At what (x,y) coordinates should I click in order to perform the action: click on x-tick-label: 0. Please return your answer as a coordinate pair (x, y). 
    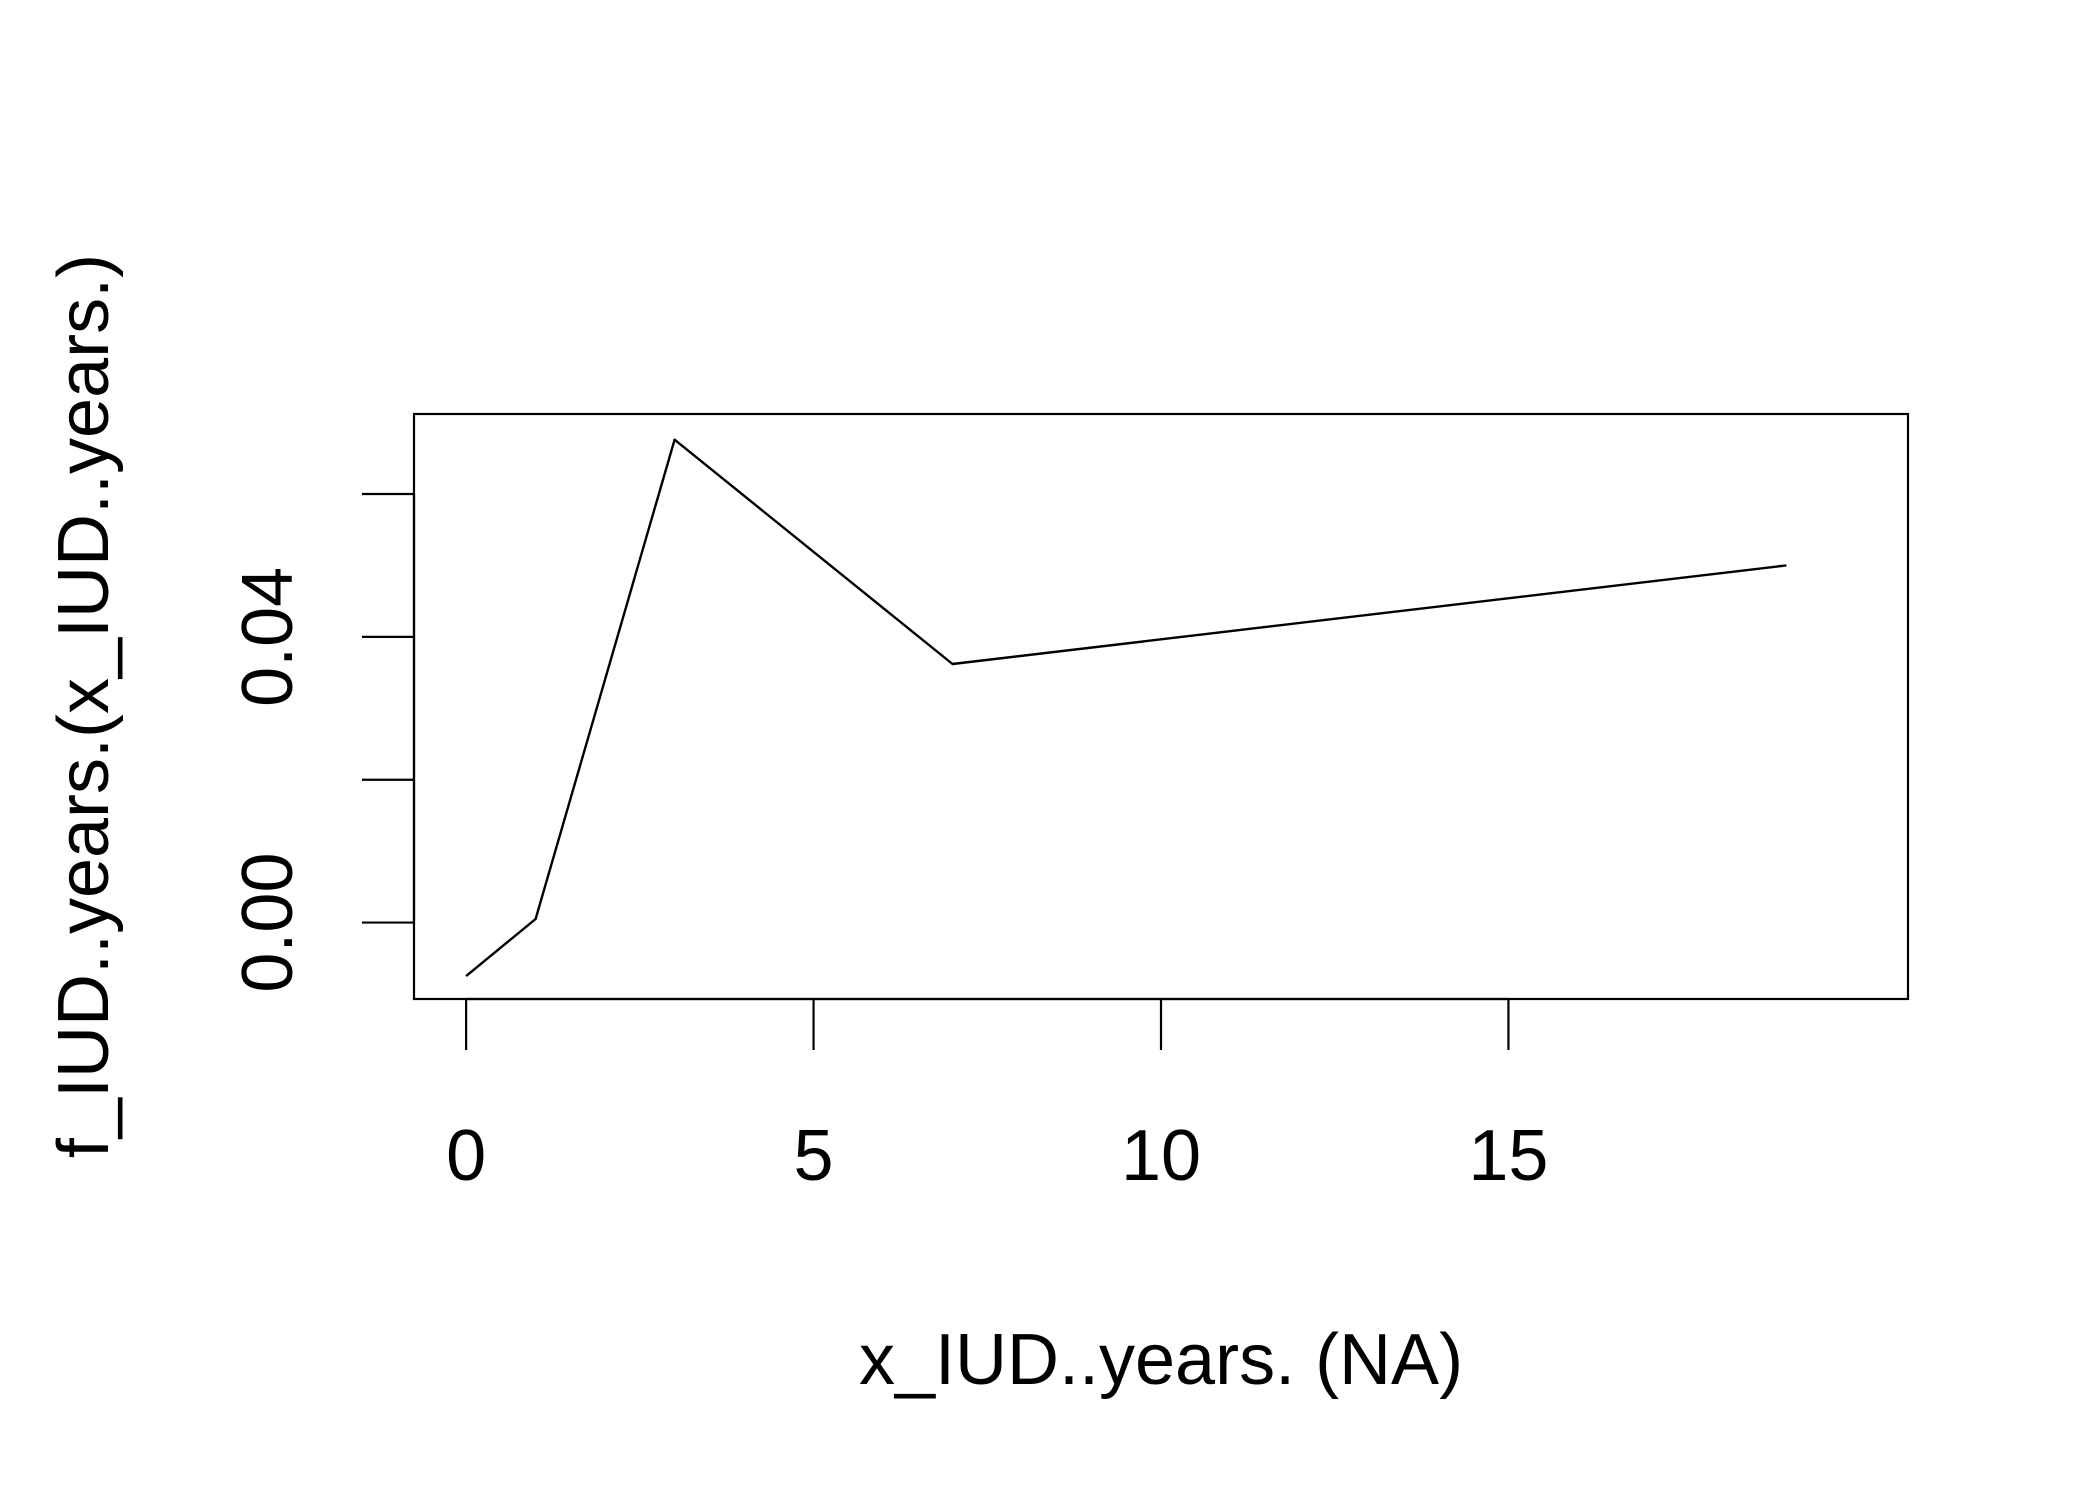
    Looking at the image, I should click on (466, 1156).